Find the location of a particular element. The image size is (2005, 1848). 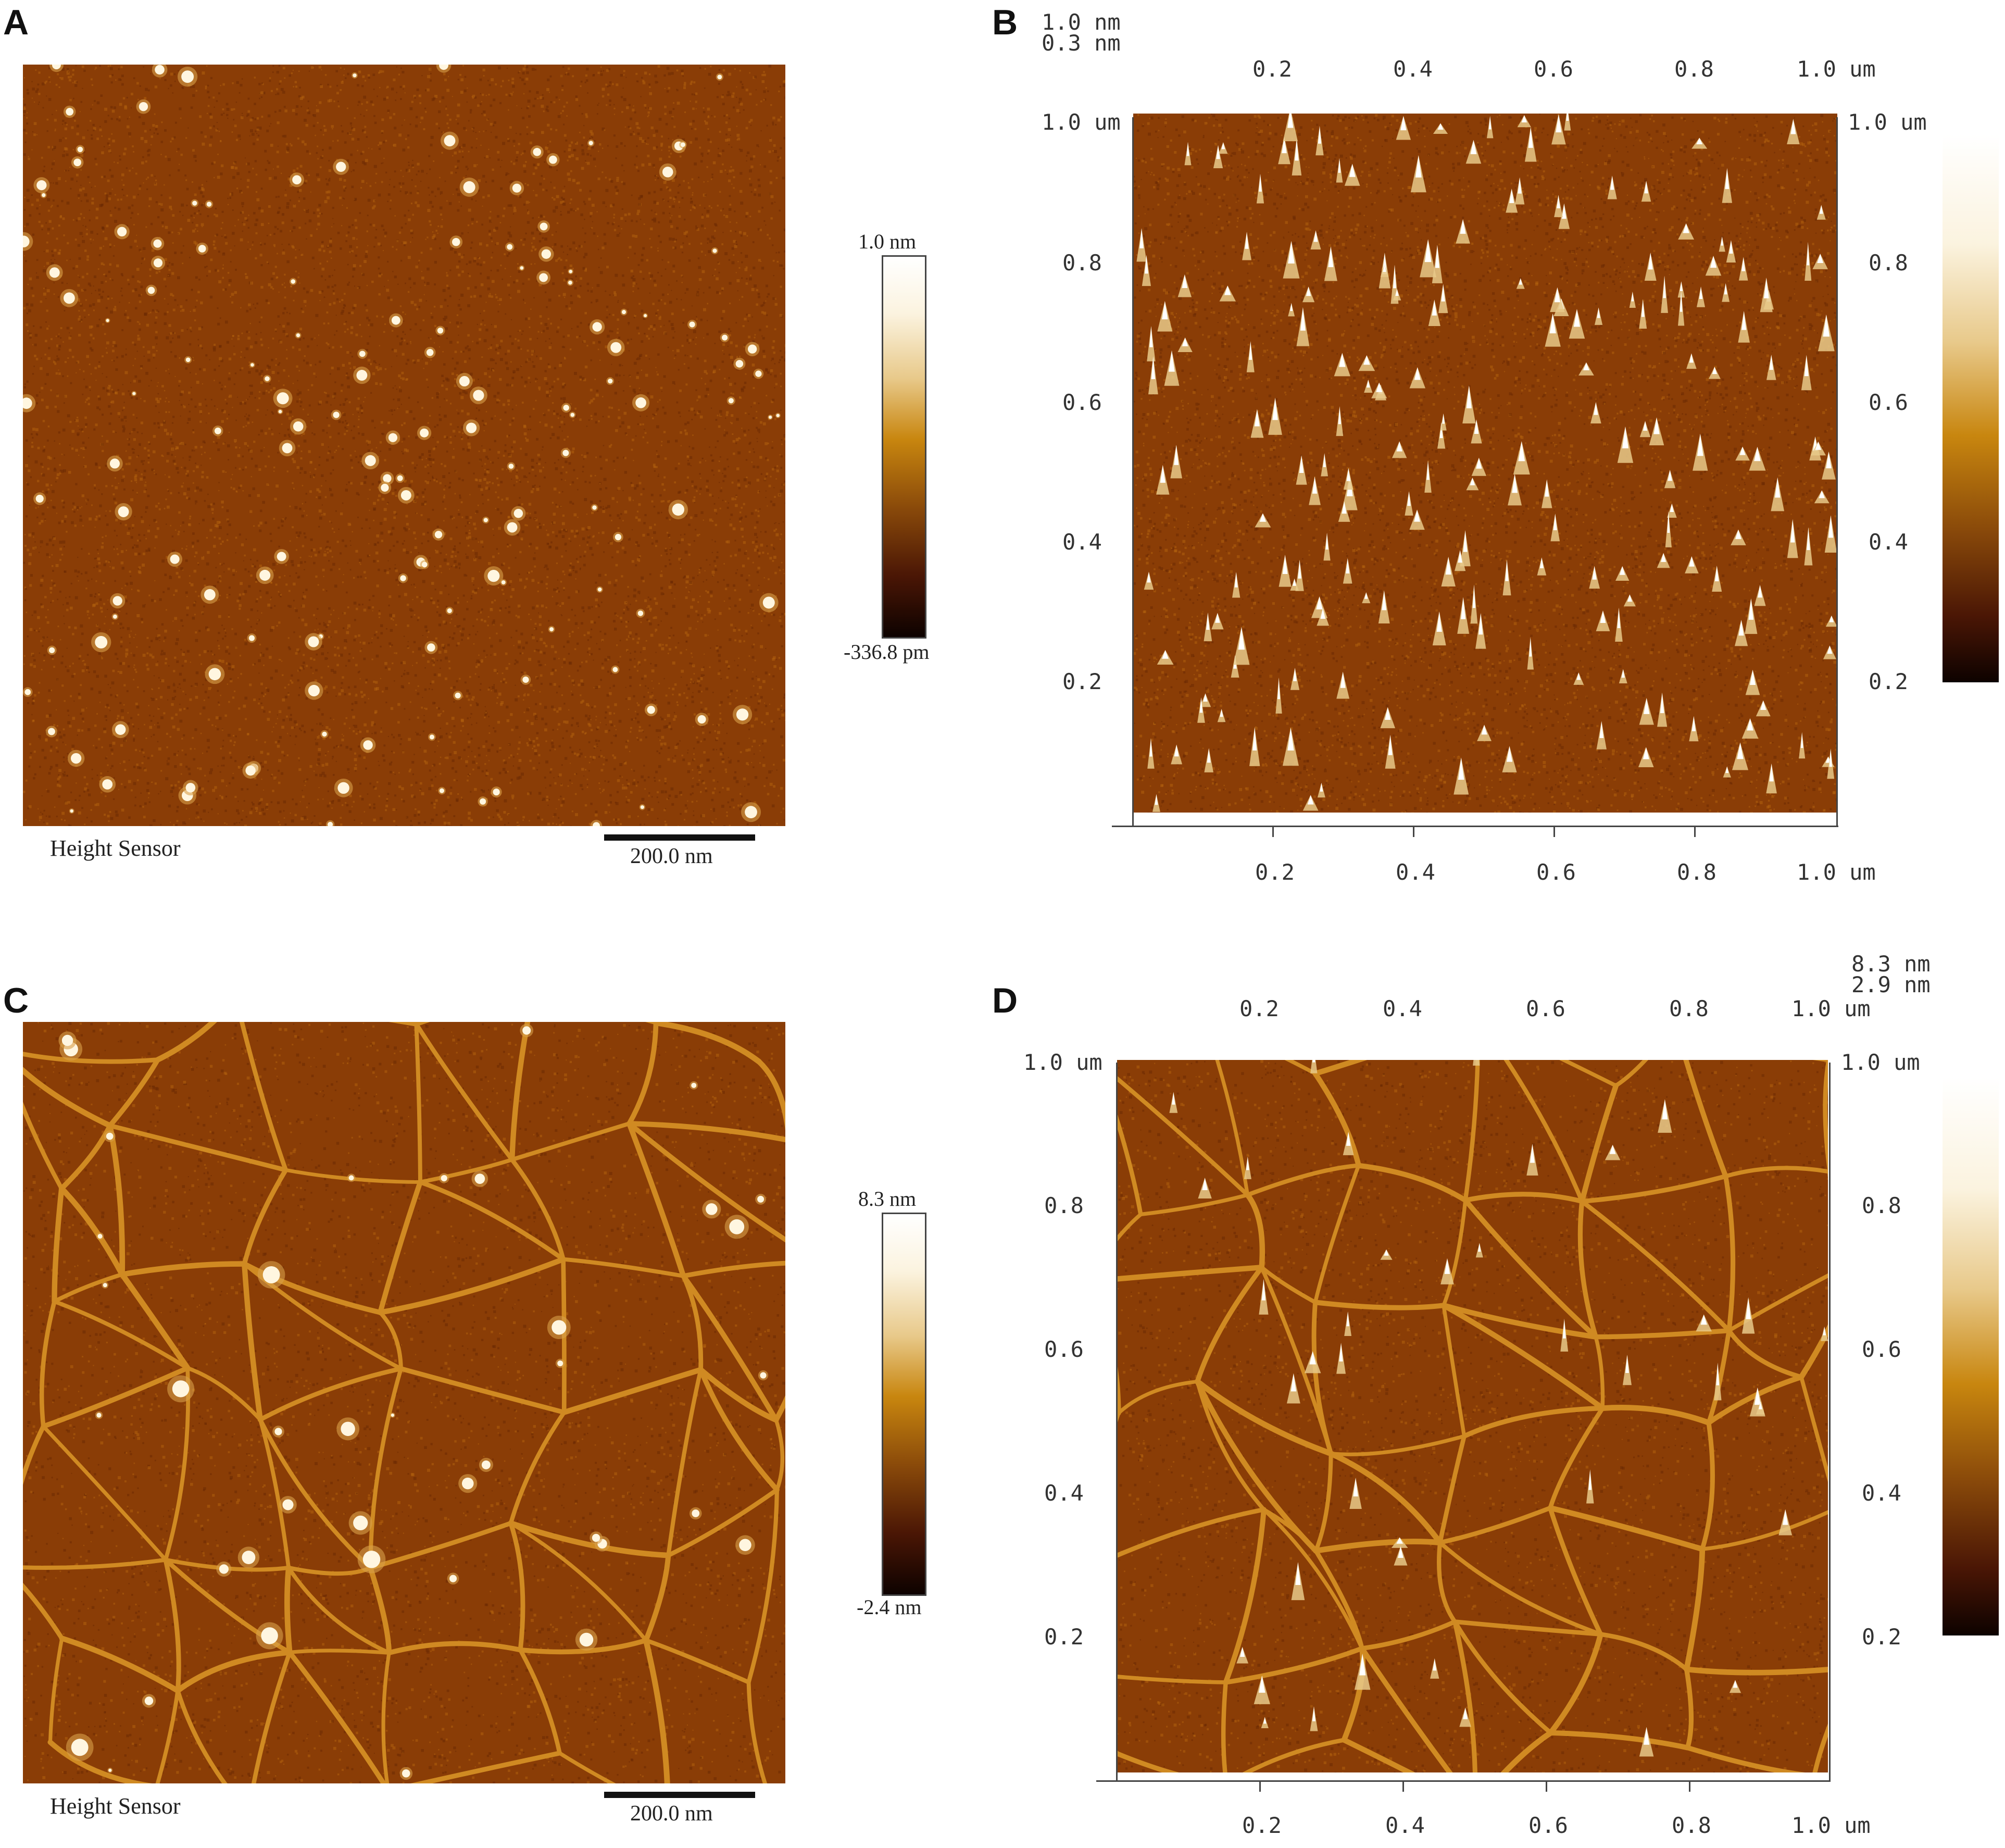

panel-b-left-tick: 0.2 is located at coordinates (1082, 681).